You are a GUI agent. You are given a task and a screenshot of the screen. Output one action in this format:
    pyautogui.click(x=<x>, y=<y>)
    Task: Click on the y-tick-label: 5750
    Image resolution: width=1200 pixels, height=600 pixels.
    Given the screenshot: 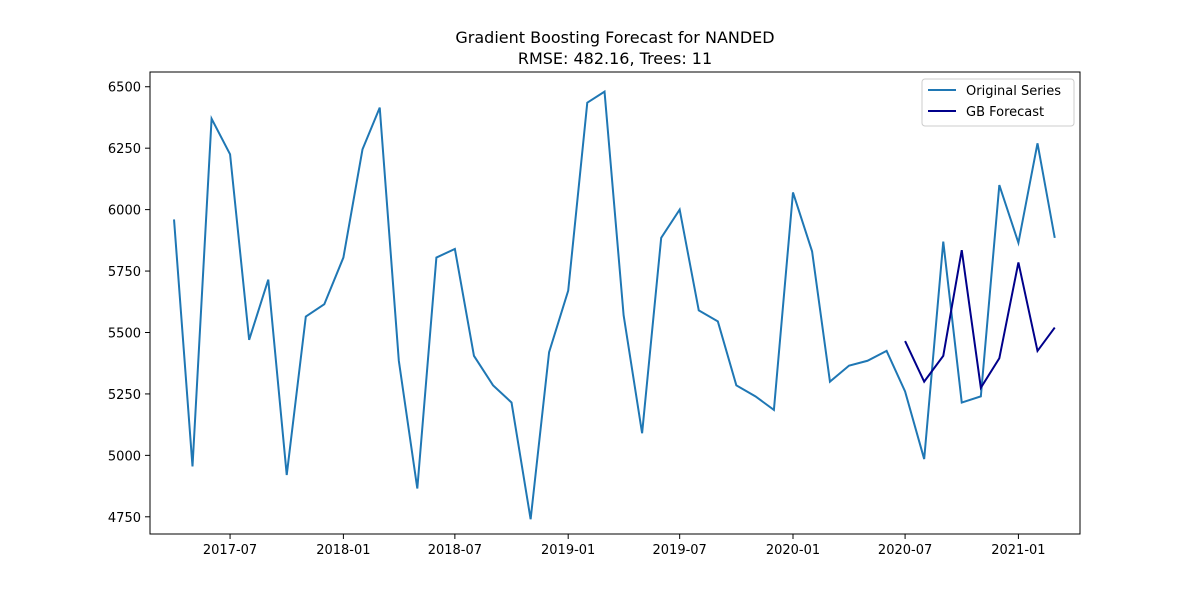 What is the action you would take?
    pyautogui.click(x=124, y=272)
    